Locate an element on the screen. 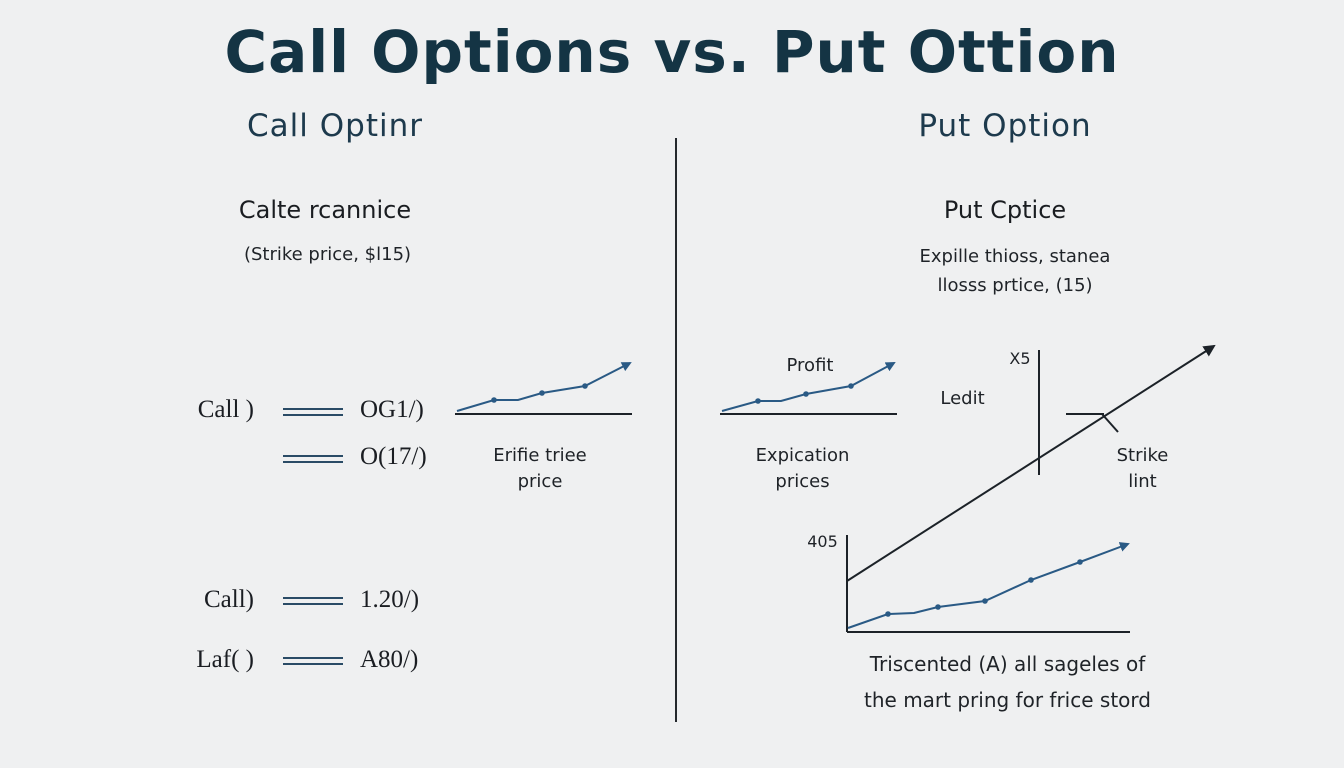 This screenshot has height=768, width=1344. y-tick-label: 405 is located at coordinates (822, 541).